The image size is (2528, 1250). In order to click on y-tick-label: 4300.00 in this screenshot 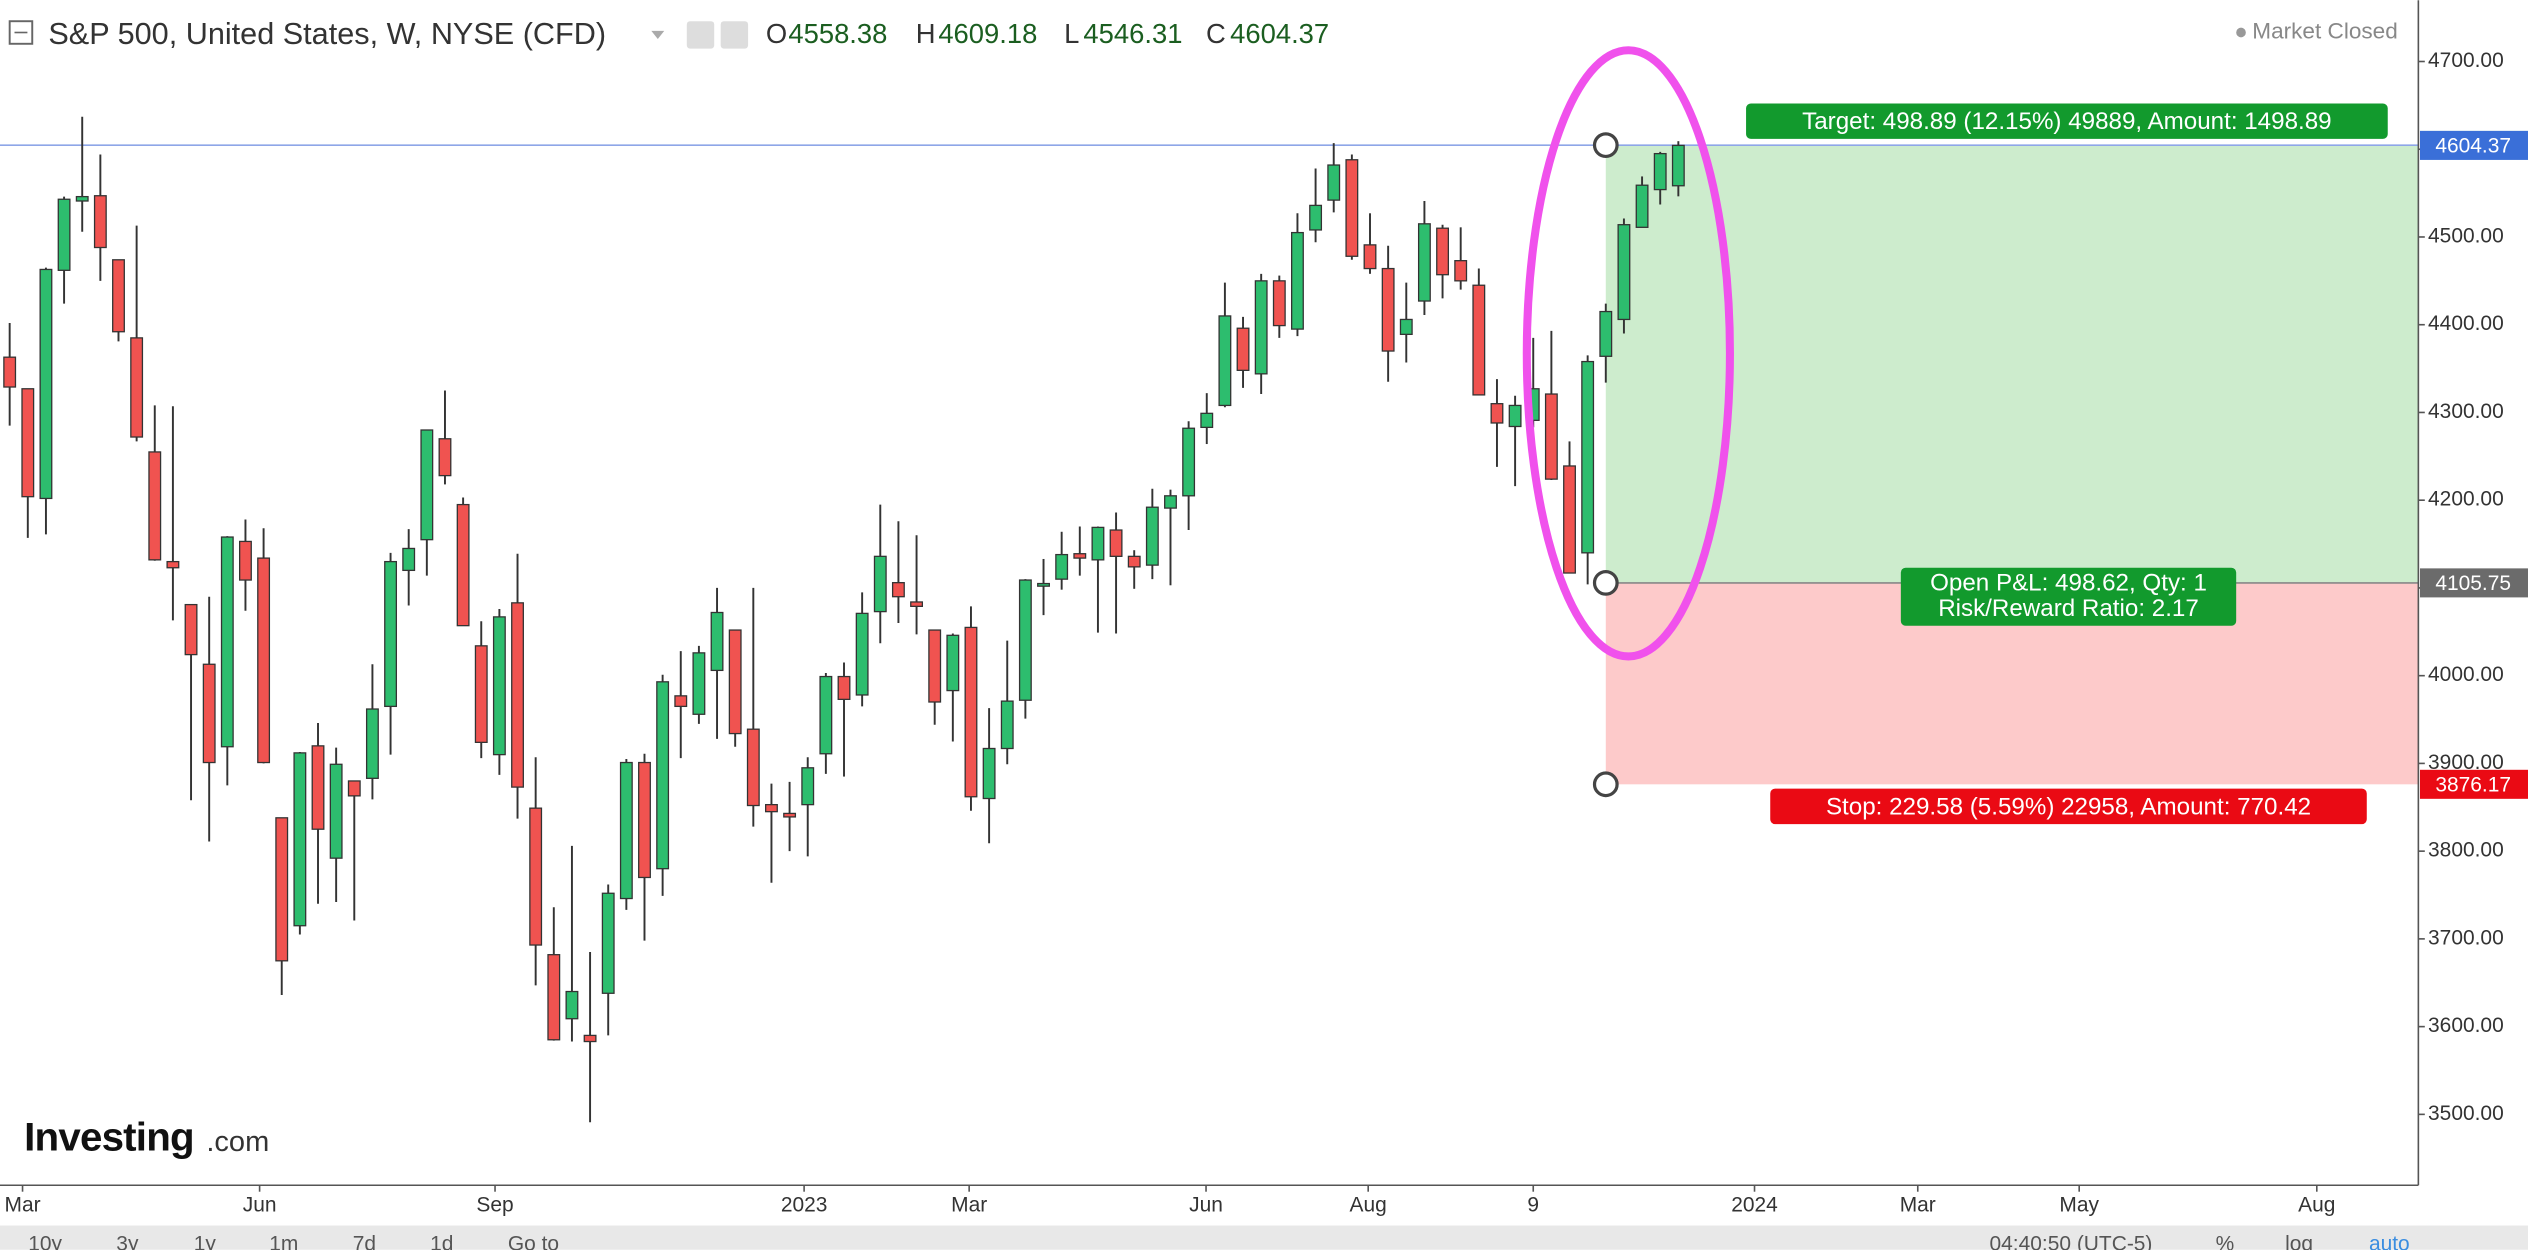, I will do `click(2466, 411)`.